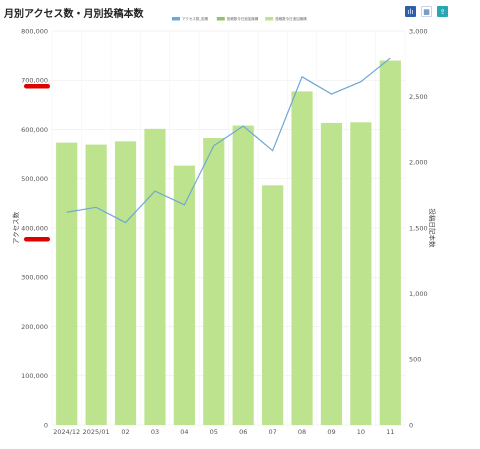 This screenshot has height=449, width=480. I want to click on y2-tick-label: 2,000, so click(418, 163).